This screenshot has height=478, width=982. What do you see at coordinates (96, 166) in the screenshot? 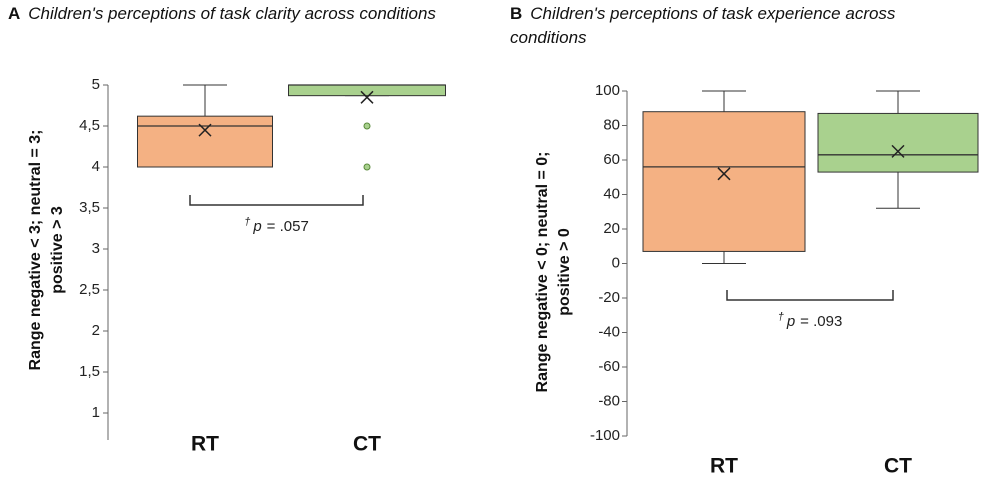
I see `y-tick-label: 4` at bounding box center [96, 166].